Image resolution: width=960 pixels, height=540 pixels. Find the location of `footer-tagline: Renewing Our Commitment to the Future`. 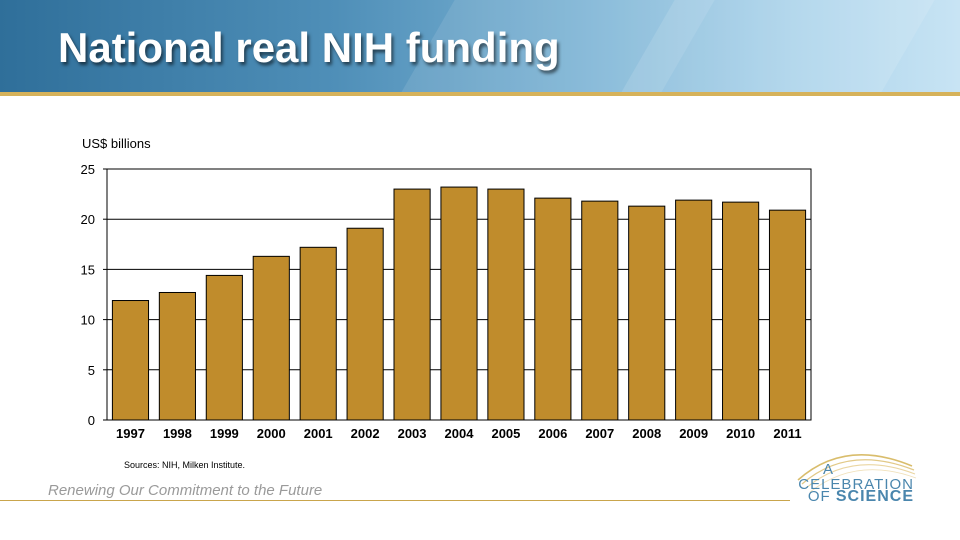

footer-tagline: Renewing Our Commitment to the Future is located at coordinates (185, 490).